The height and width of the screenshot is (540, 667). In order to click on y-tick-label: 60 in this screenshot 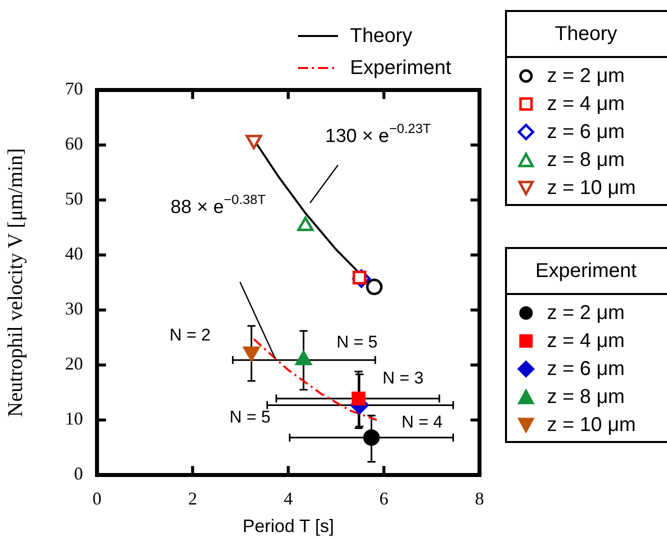, I will do `click(74, 144)`.